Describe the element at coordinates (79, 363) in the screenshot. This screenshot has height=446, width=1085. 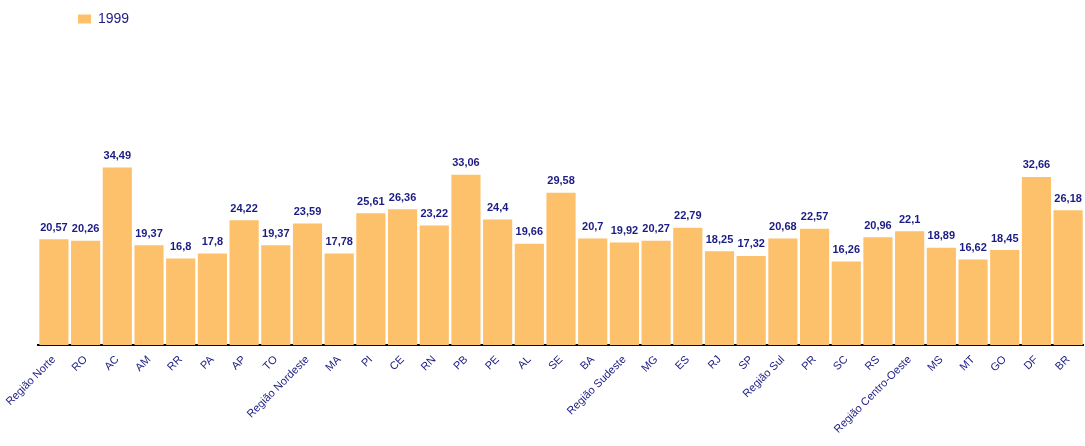
I see `x-tick-label: RO` at that location.